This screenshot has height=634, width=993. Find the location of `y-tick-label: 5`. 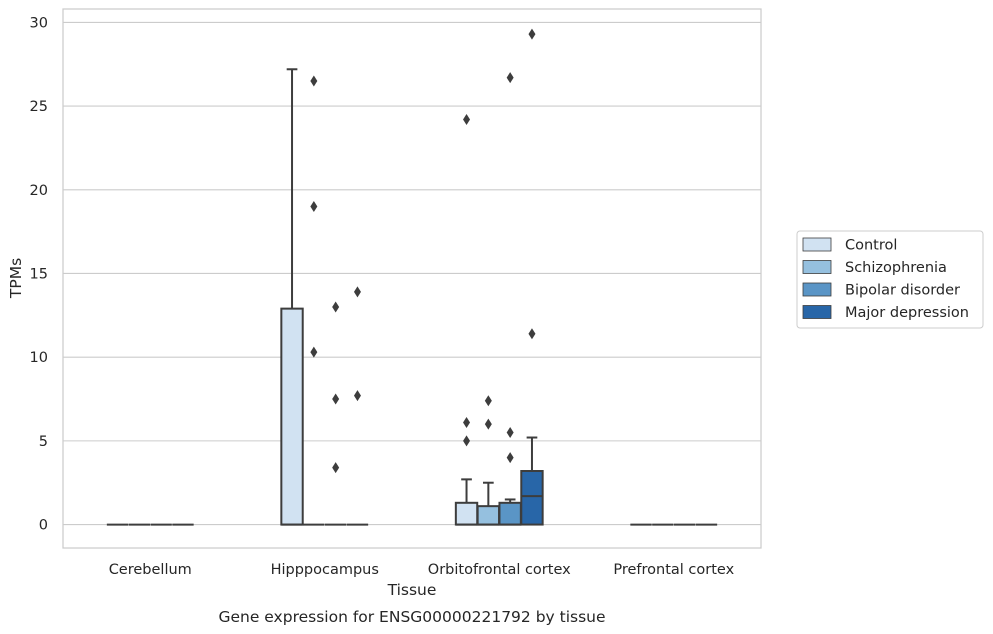

y-tick-label: 5 is located at coordinates (43, 442).